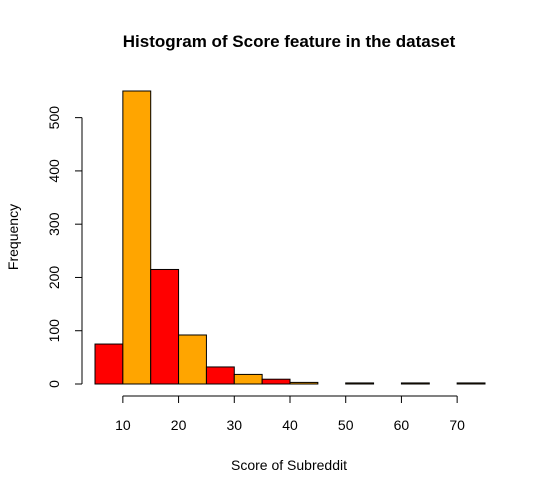 Image resolution: width=540 pixels, height=494 pixels. What do you see at coordinates (179, 425) in the screenshot?
I see `x-tick-label: 20` at bounding box center [179, 425].